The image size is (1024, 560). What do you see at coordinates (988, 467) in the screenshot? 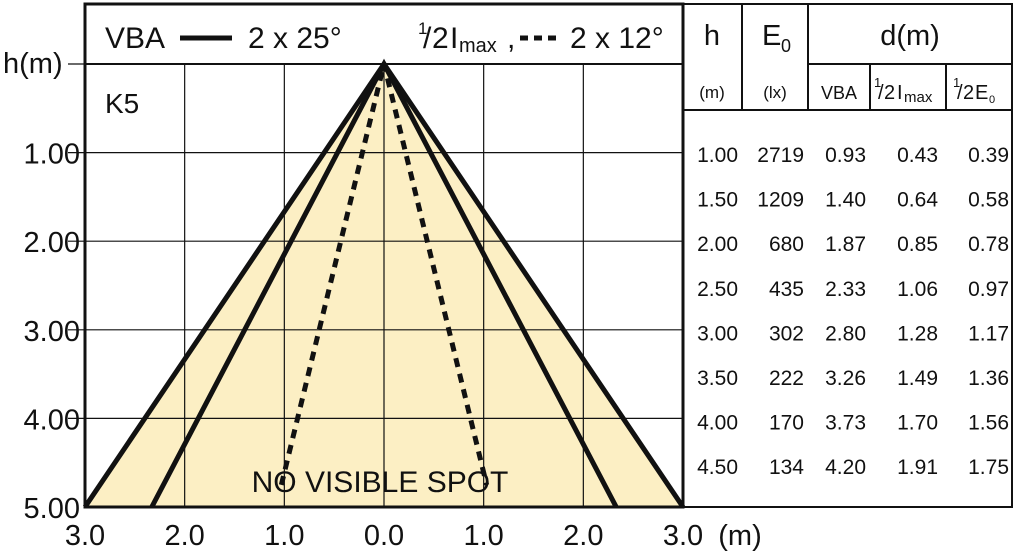
I see `table-cell-half-e0: 1.75` at bounding box center [988, 467].